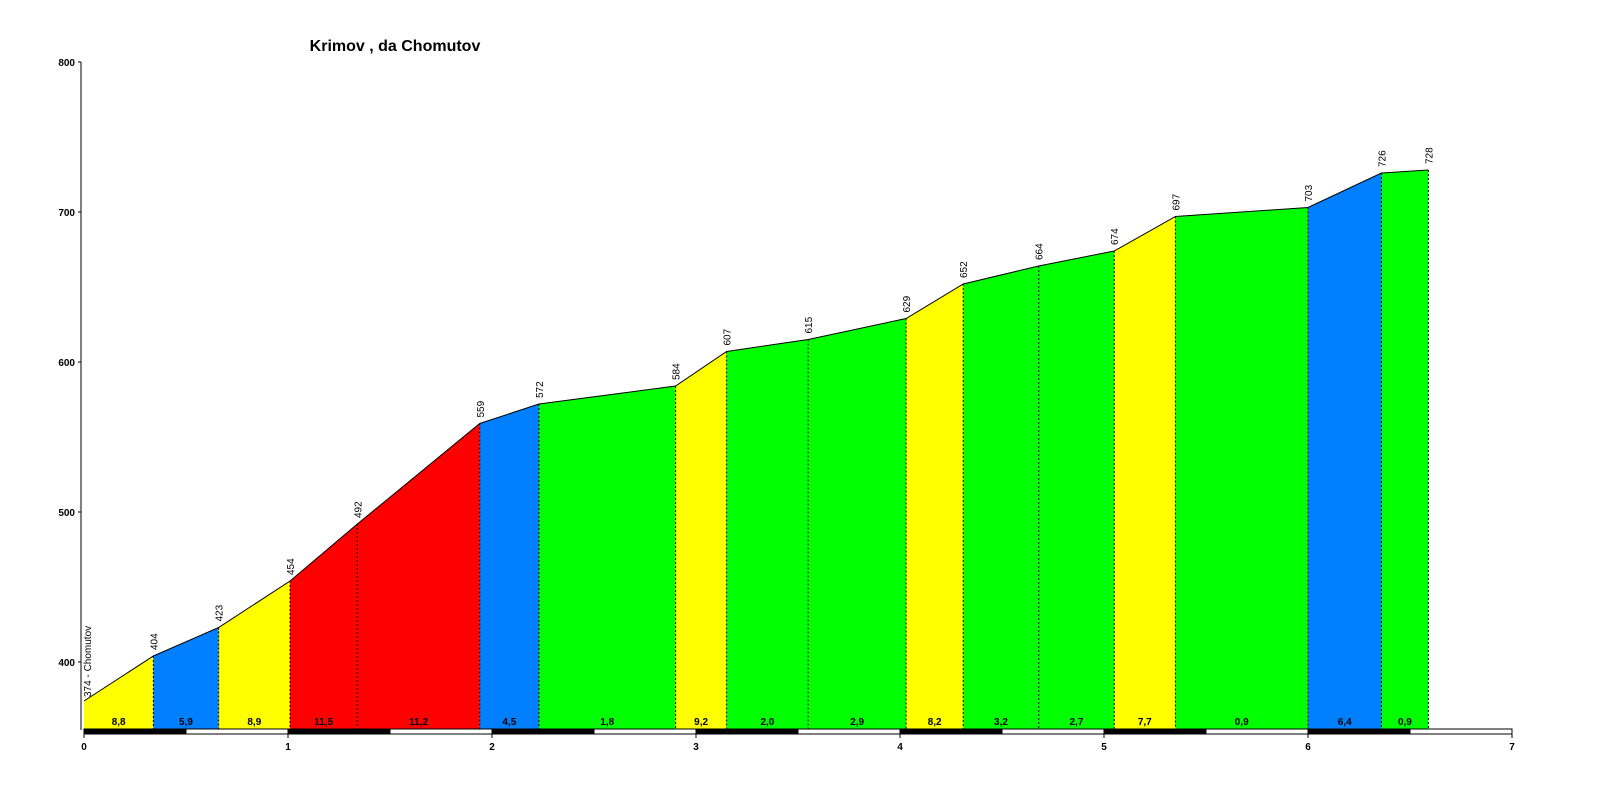 This screenshot has height=800, width=1600. What do you see at coordinates (395, 46) in the screenshot?
I see `chart-title: Krimov , da Chomutov` at bounding box center [395, 46].